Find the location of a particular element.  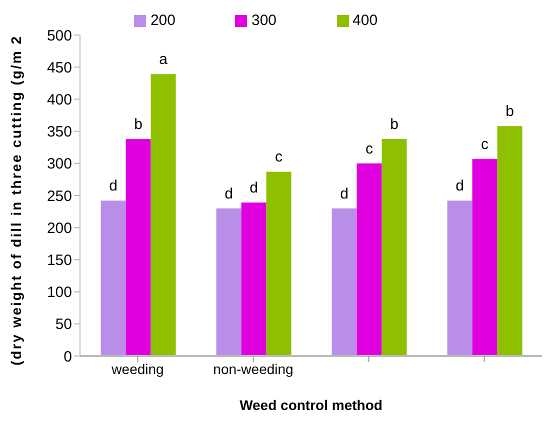

y-tick-label: 200 is located at coordinates (59, 228).